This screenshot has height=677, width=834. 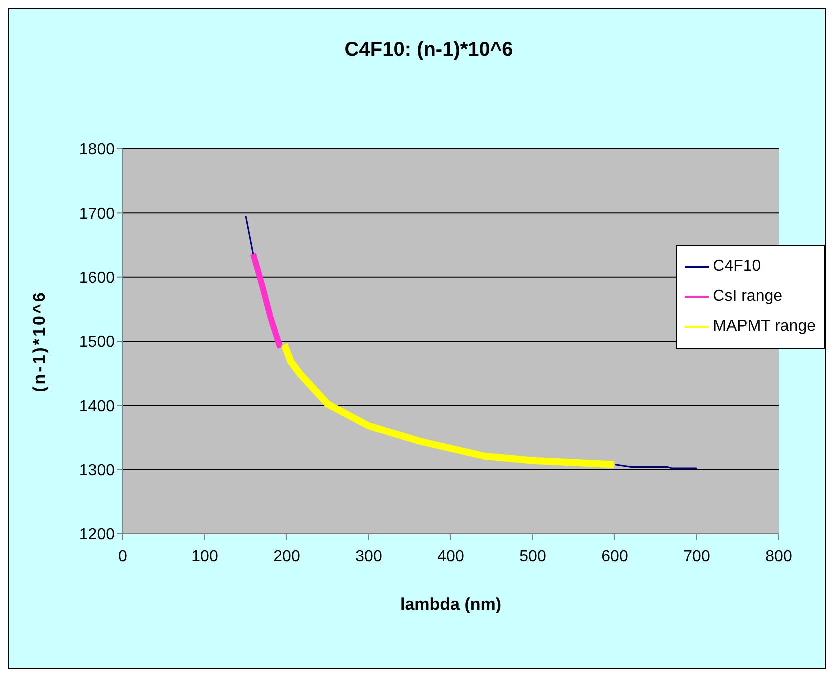 What do you see at coordinates (369, 557) in the screenshot?
I see `x-tick-label: 300` at bounding box center [369, 557].